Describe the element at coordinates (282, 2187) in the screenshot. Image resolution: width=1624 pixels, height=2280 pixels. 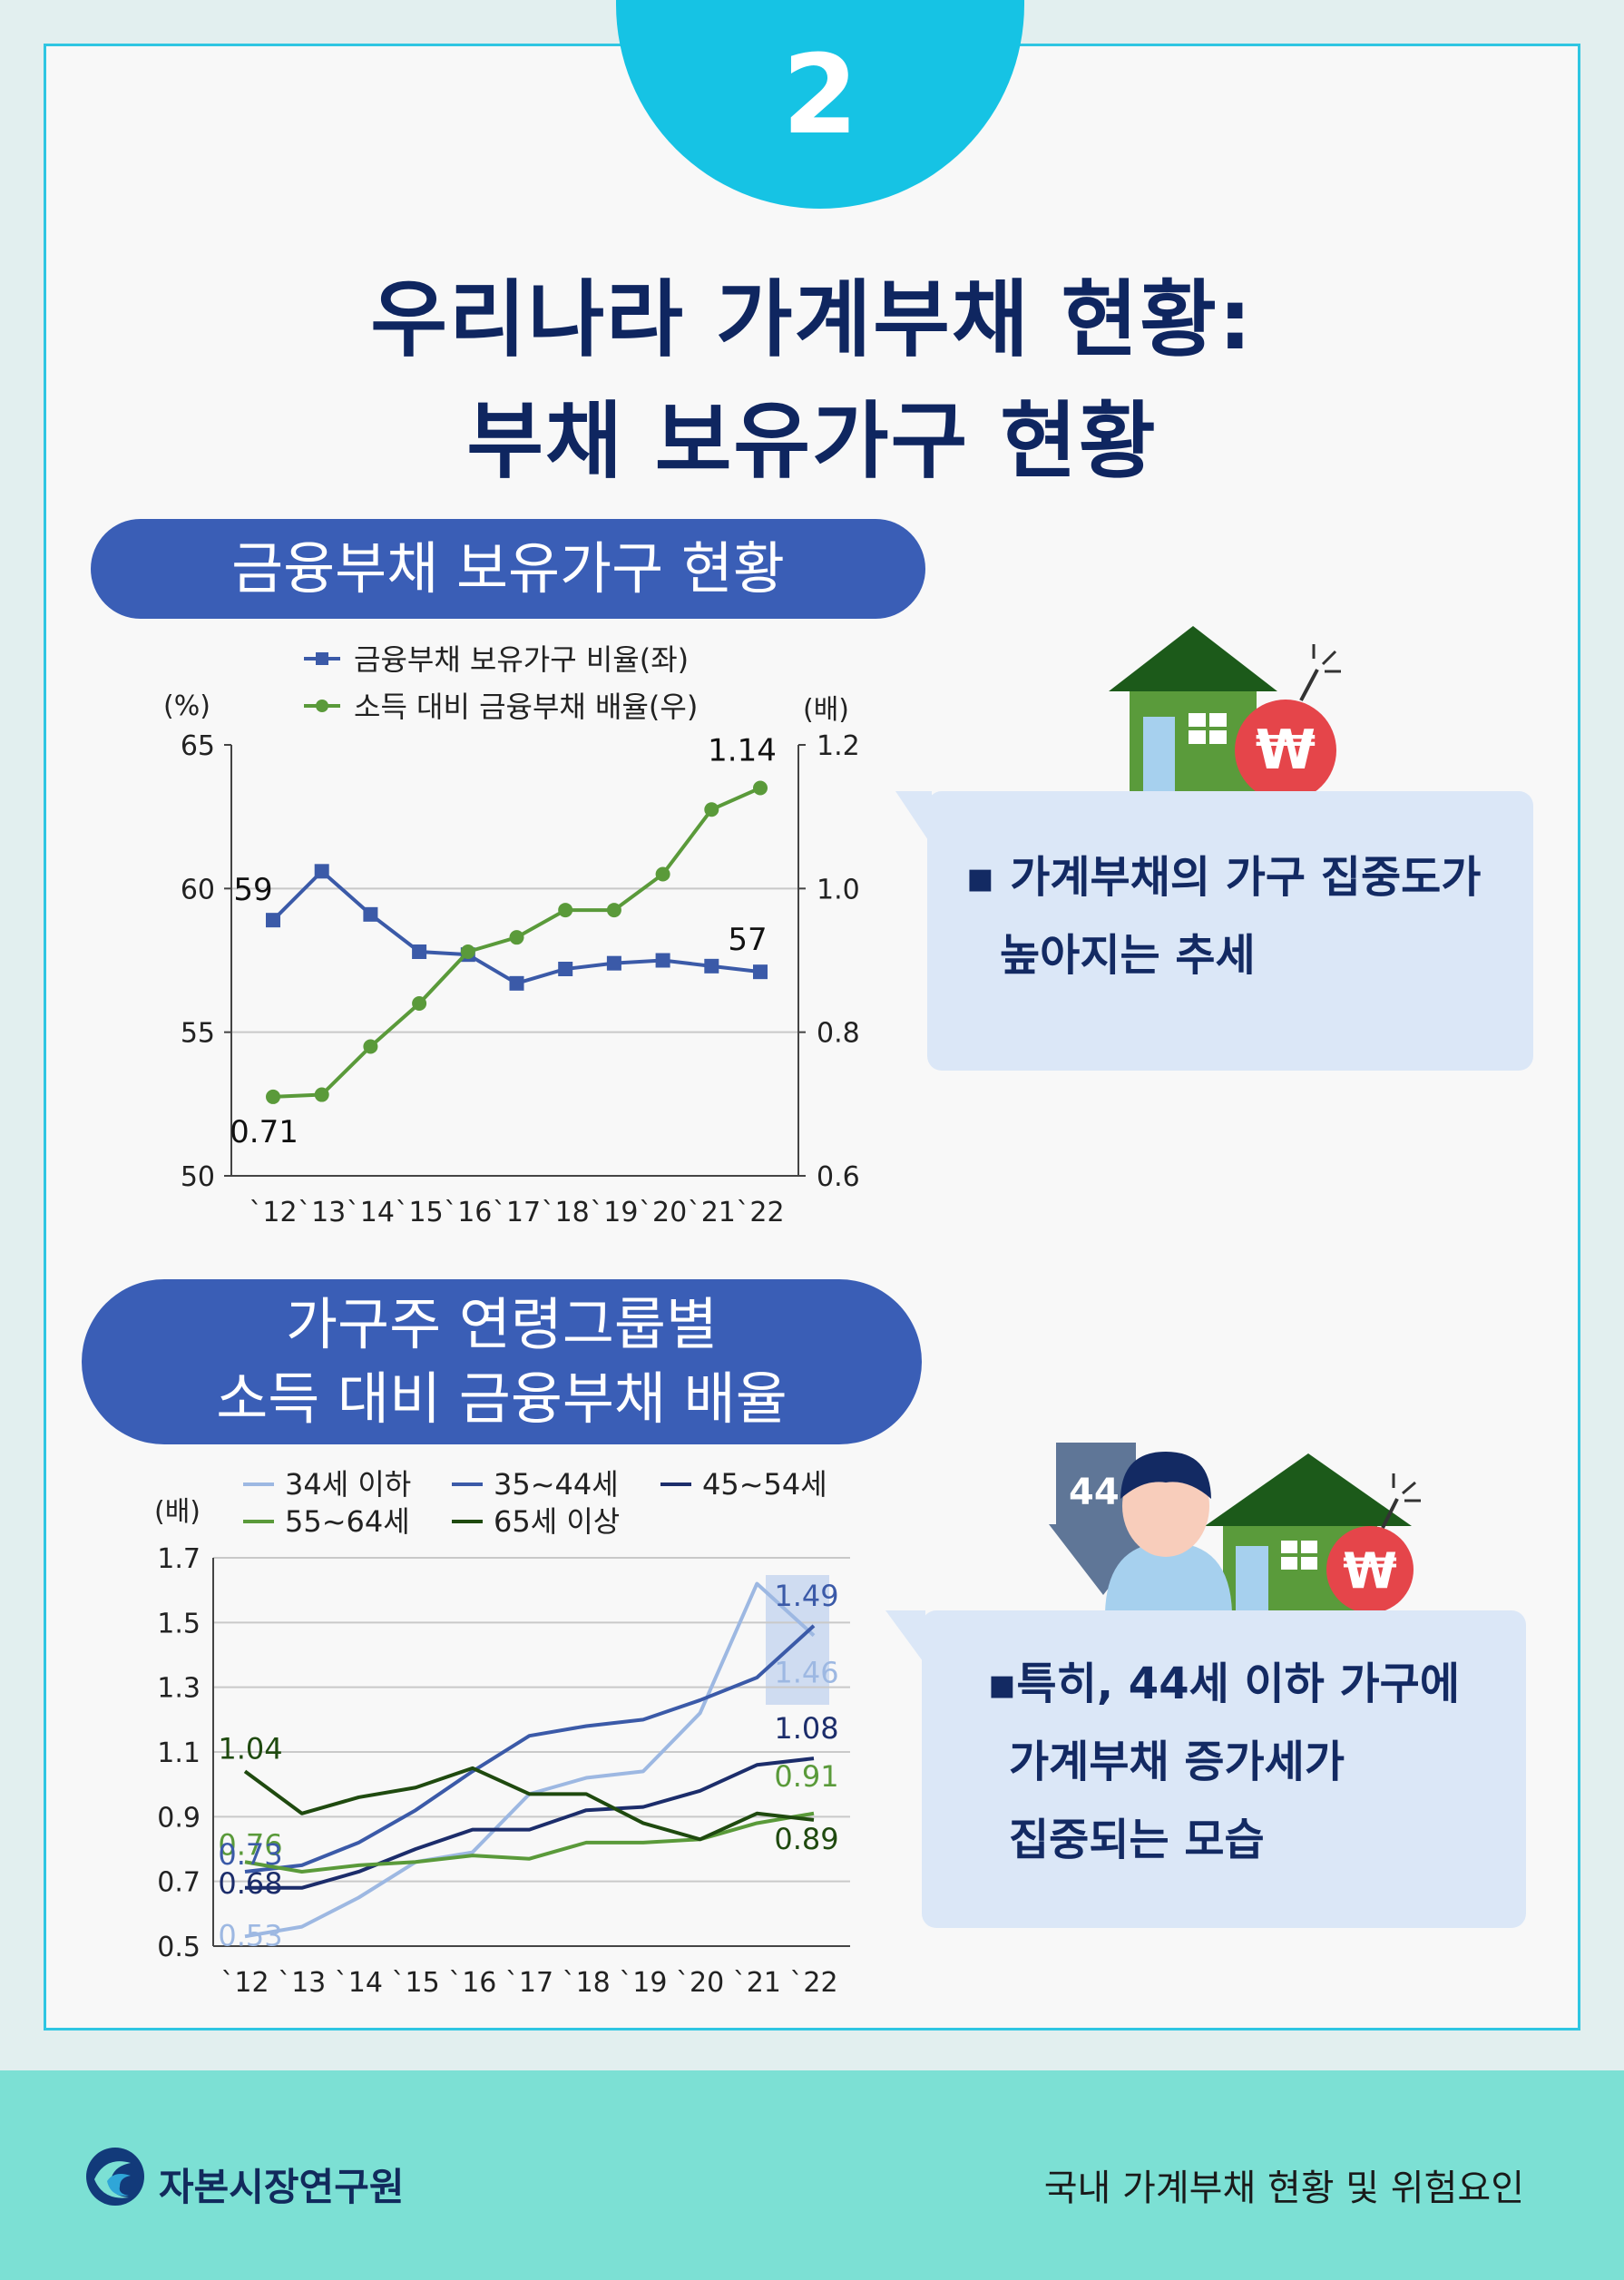
I see `org-name: 자본시장연구원` at that location.